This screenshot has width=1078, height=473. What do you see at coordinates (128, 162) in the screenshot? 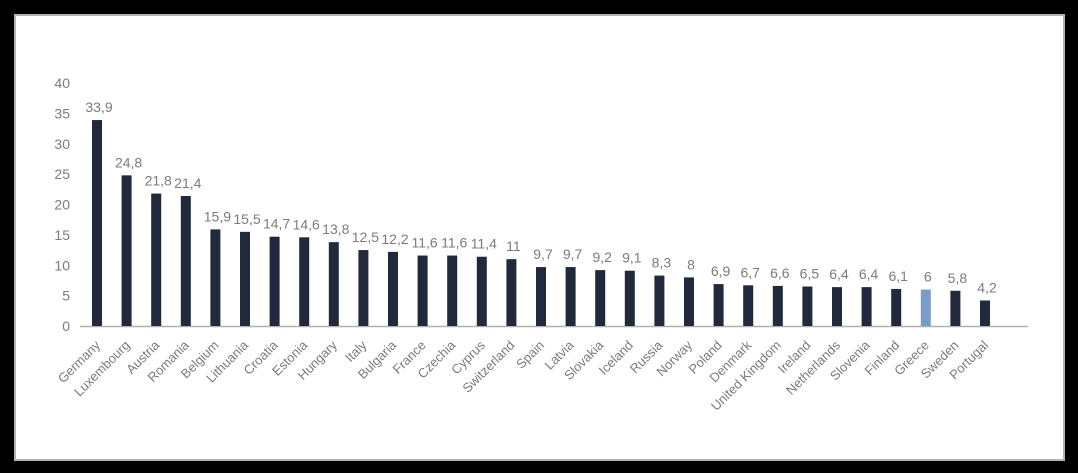
I see `data-label: 24,8` at bounding box center [128, 162].